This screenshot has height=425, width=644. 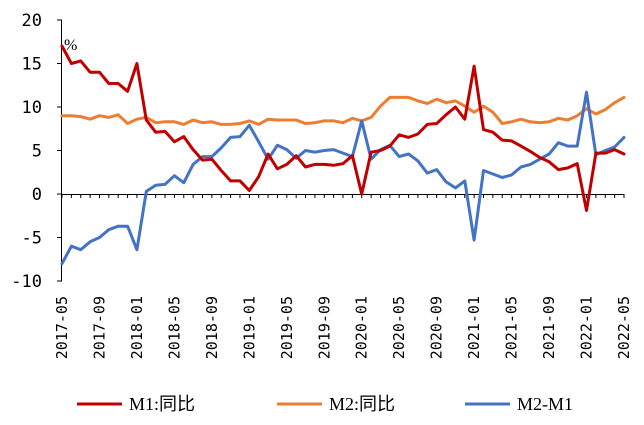 What do you see at coordinates (512, 327) in the screenshot?
I see `x-tick-label: 2021-05` at bounding box center [512, 327].